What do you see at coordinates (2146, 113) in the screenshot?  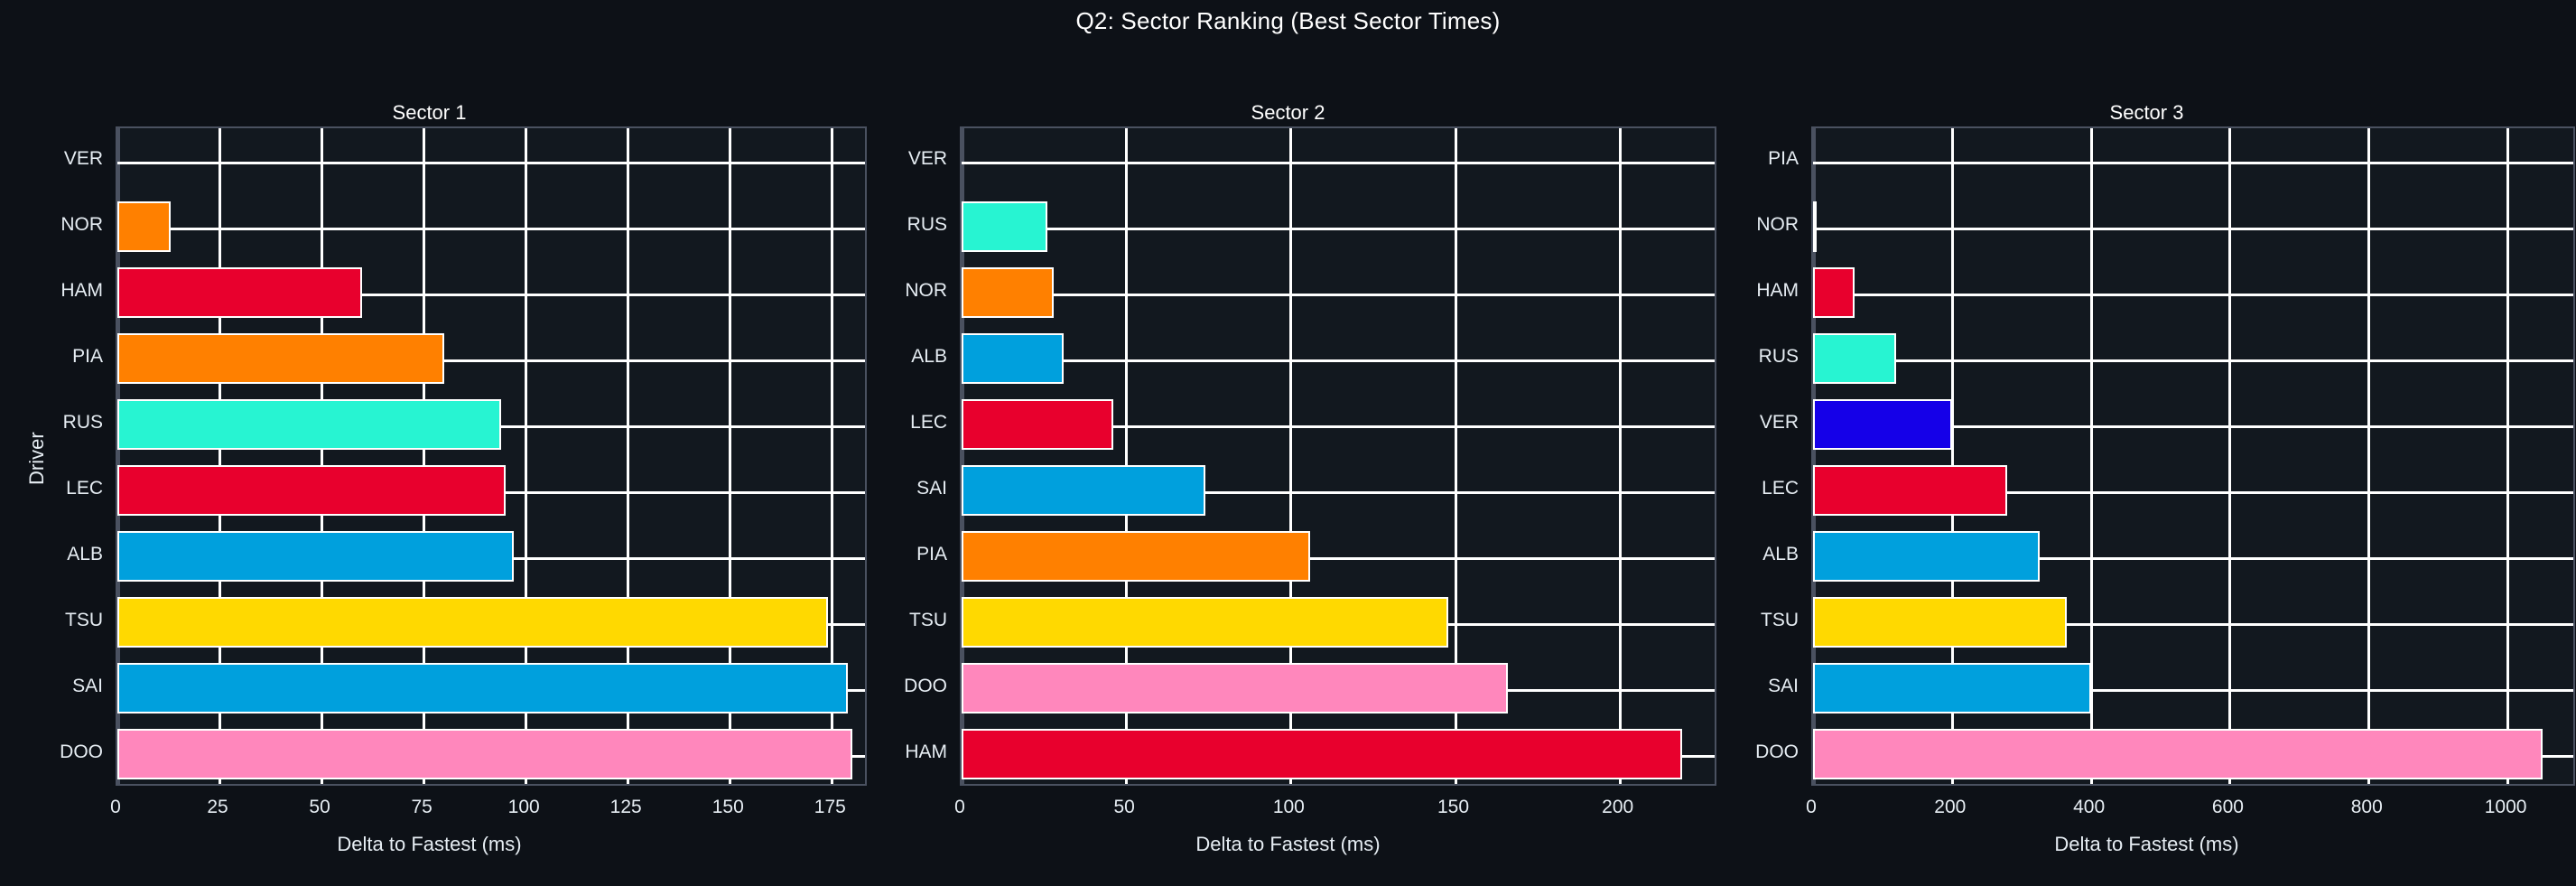 I see `panel-title: Sector 3` at bounding box center [2146, 113].